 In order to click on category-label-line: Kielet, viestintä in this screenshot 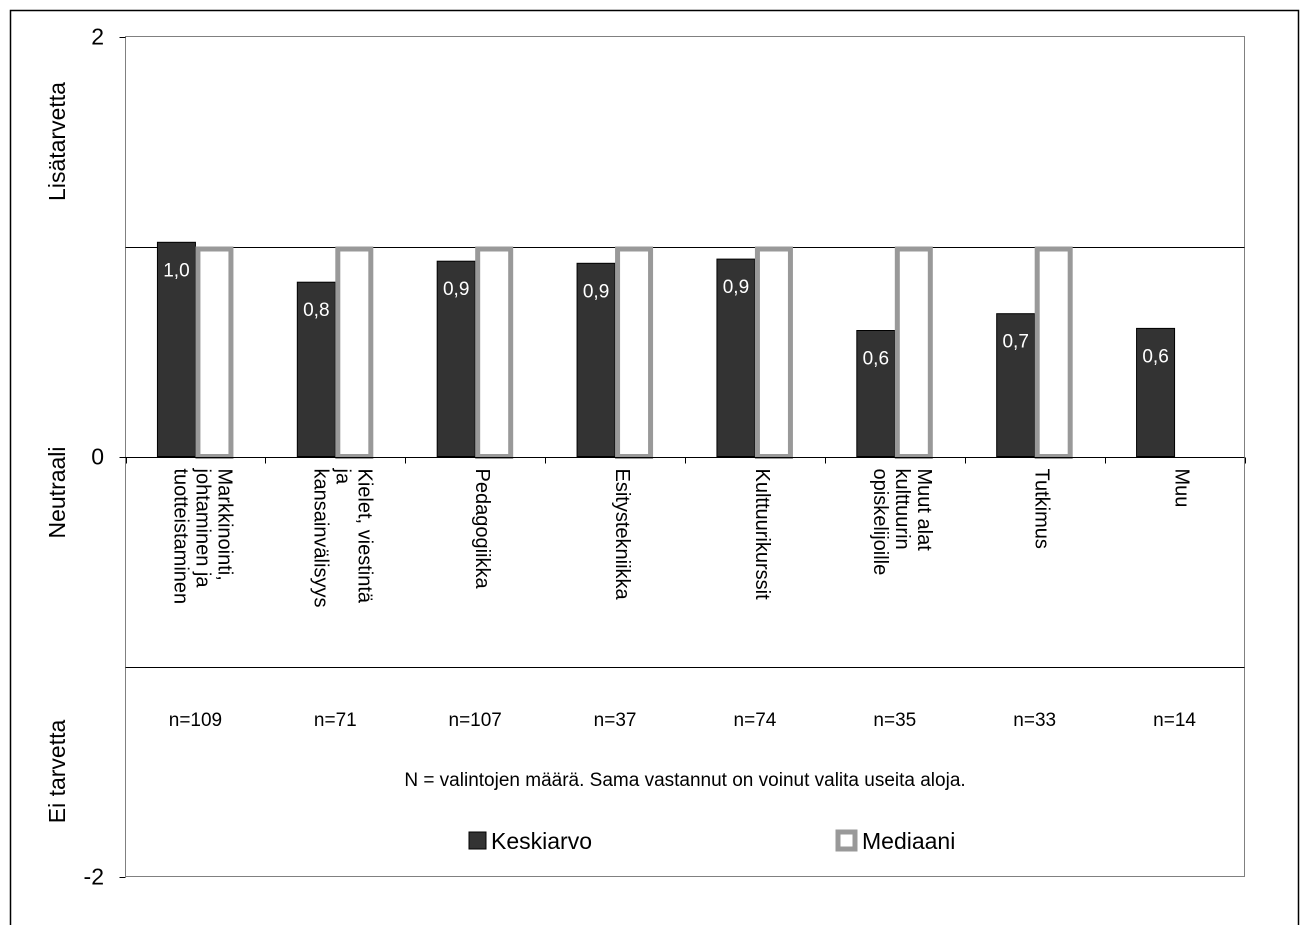, I will do `click(364, 536)`.